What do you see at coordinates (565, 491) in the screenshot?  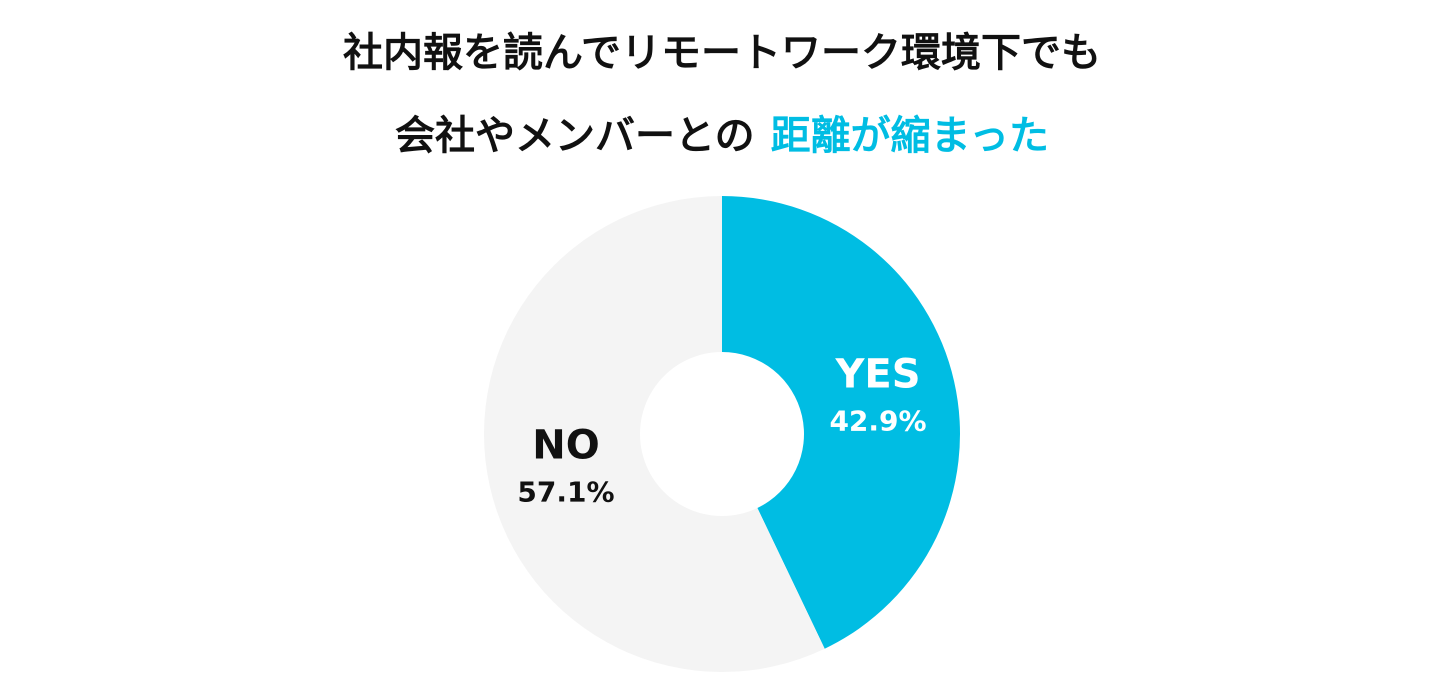 I see `value-label: 57.1%` at bounding box center [565, 491].